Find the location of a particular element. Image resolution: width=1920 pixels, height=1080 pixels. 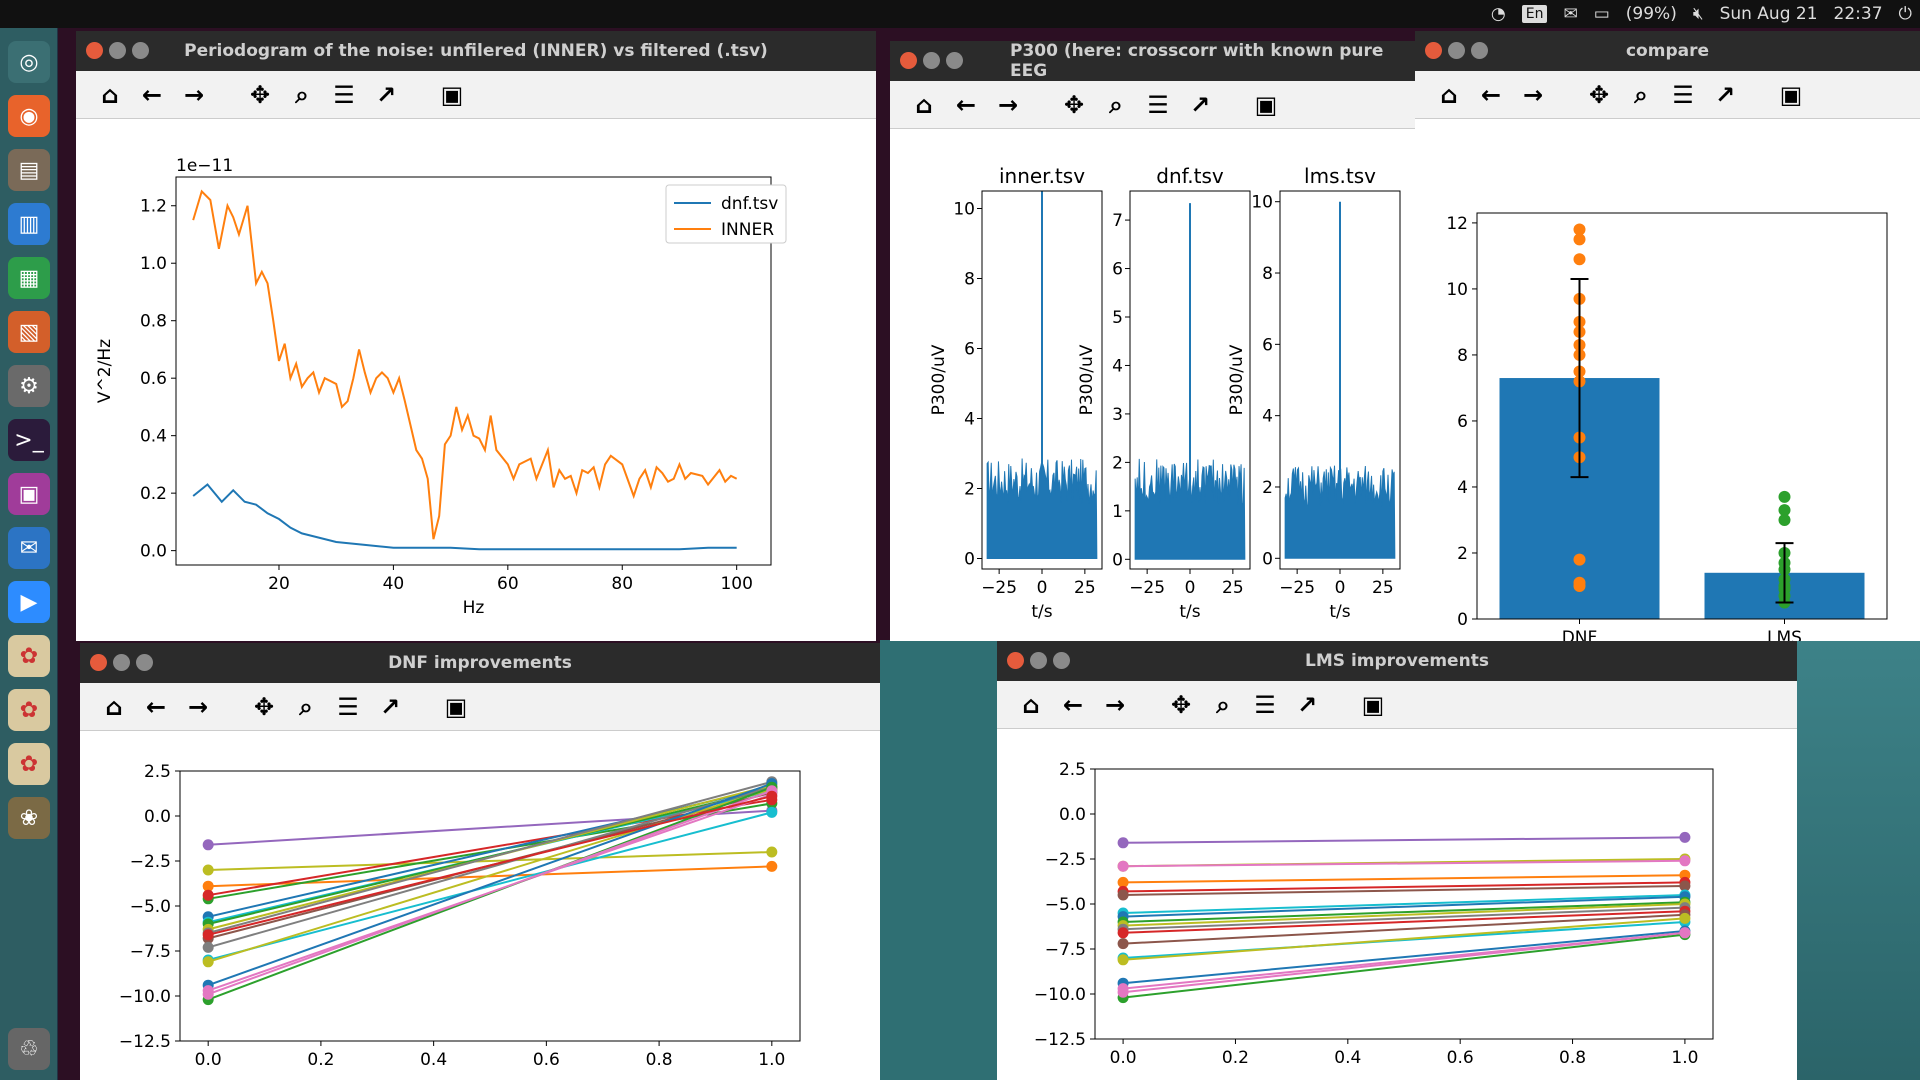

terminal-icon: >_ is located at coordinates (29, 440).